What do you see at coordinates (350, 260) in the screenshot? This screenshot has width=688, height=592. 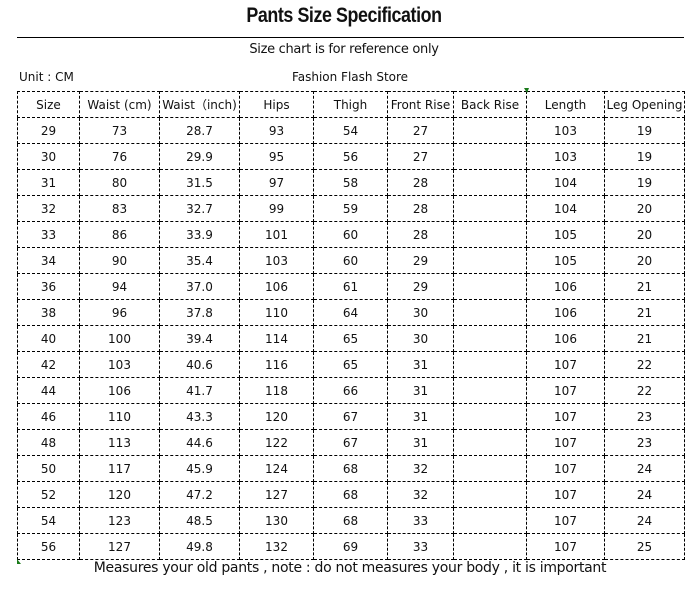 I see `table-cell: 60` at bounding box center [350, 260].